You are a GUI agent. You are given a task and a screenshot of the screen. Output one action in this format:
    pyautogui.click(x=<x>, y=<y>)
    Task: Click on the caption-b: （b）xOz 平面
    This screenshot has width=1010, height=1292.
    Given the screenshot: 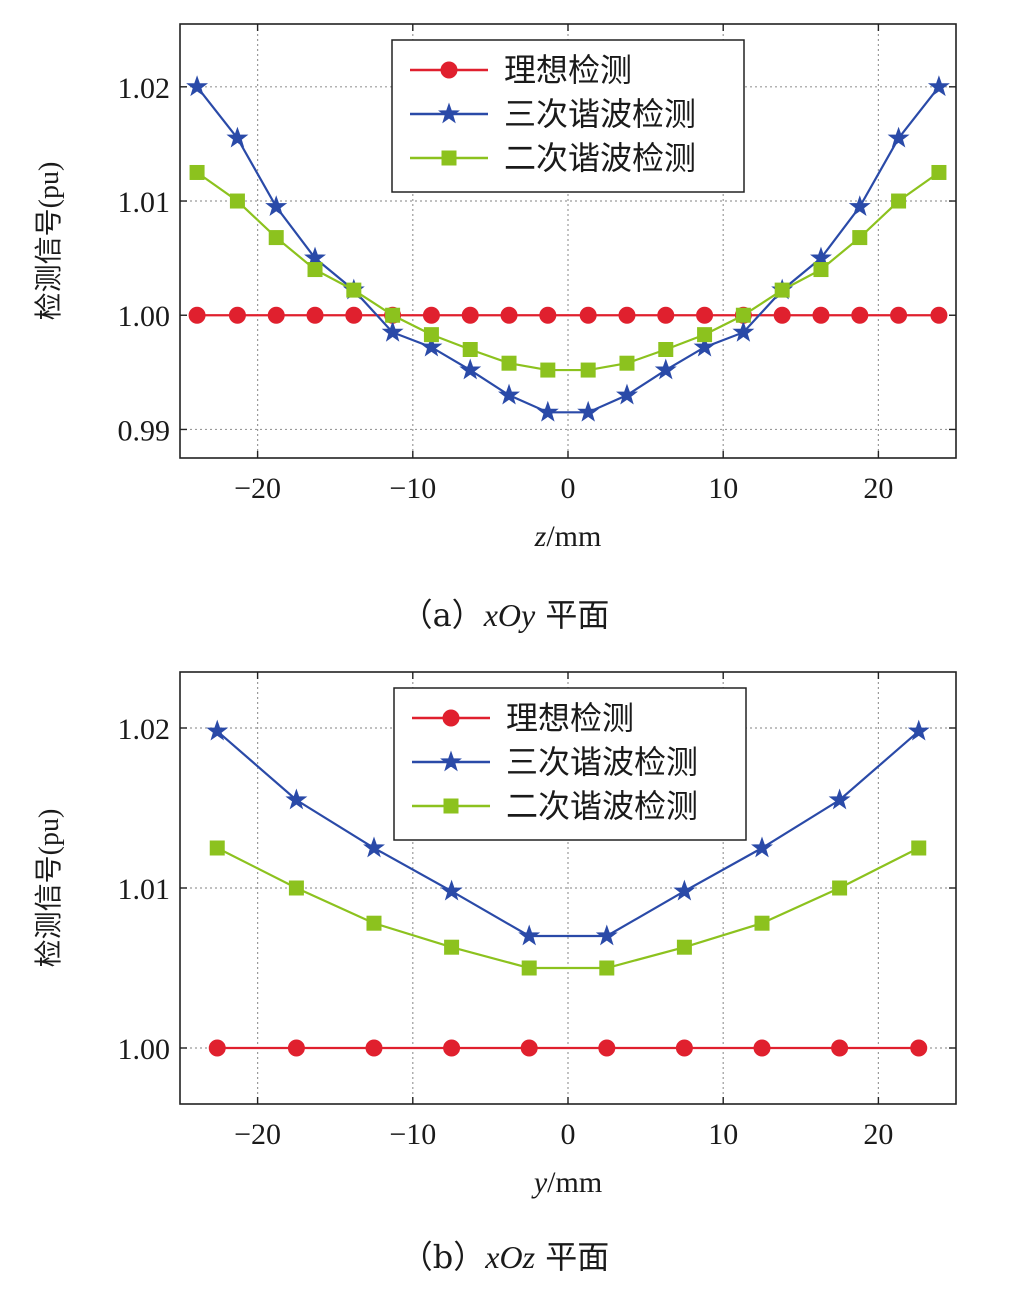 What is the action you would take?
    pyautogui.click(x=505, y=1255)
    